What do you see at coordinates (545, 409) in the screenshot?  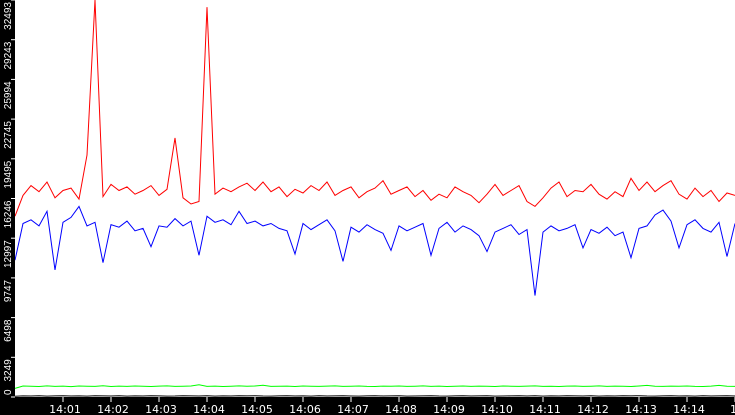 I see `x-tick-label: 14:11` at bounding box center [545, 409].